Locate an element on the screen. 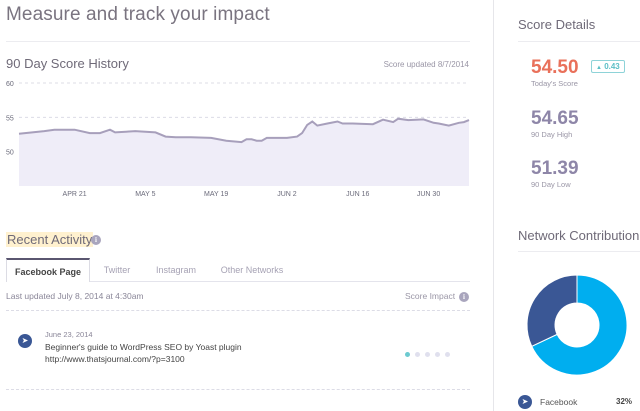  score-impact-info-icon: i is located at coordinates (464, 297).